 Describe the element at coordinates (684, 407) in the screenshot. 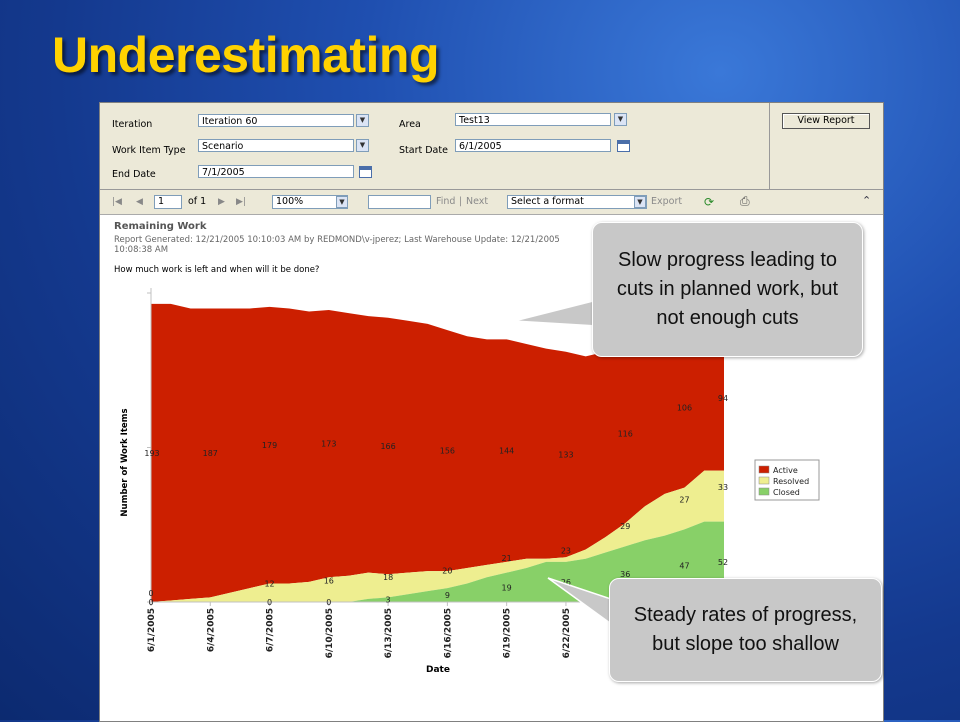

I see `active-data-label: 106` at that location.